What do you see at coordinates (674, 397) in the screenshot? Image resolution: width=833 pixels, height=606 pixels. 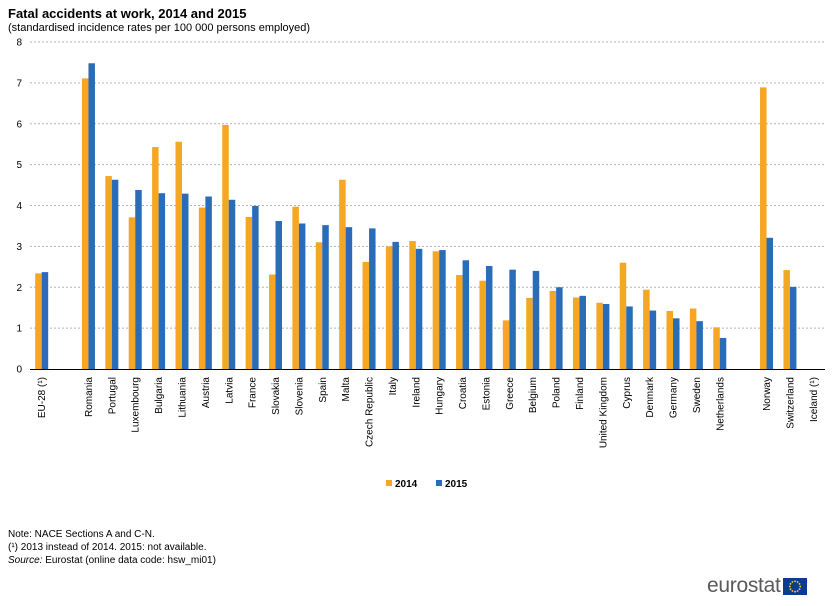 I see `category-label: Germany` at bounding box center [674, 397].